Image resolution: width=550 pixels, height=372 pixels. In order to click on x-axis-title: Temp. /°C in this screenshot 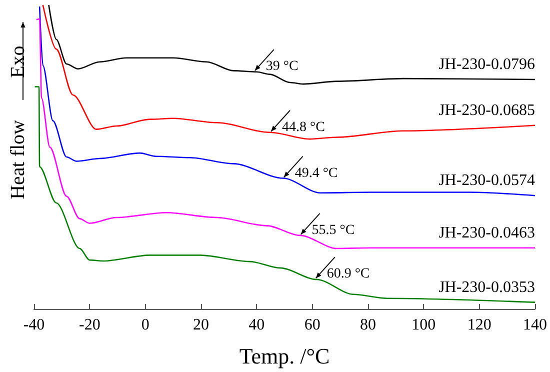, I will do `click(284, 356)`.